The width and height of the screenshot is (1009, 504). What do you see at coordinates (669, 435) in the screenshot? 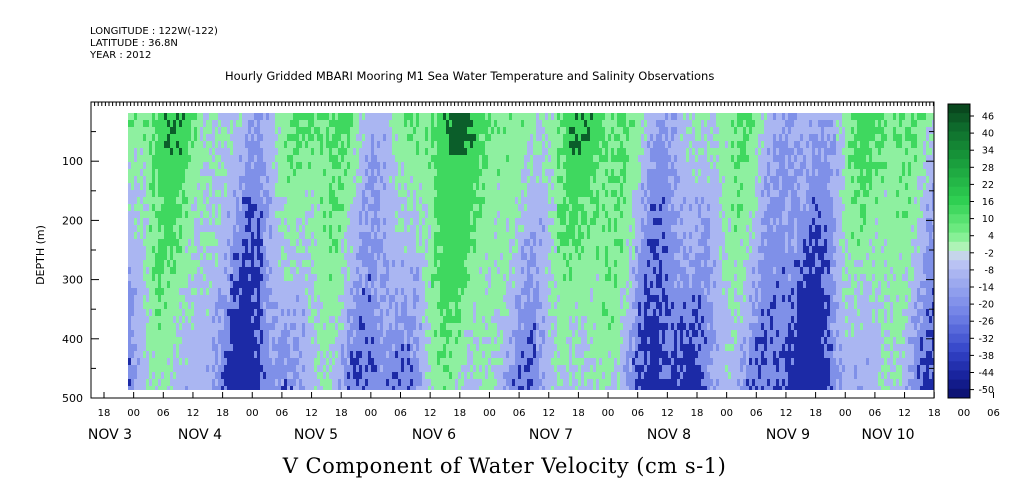
I see `x-day-label: NOV 8` at bounding box center [669, 435].